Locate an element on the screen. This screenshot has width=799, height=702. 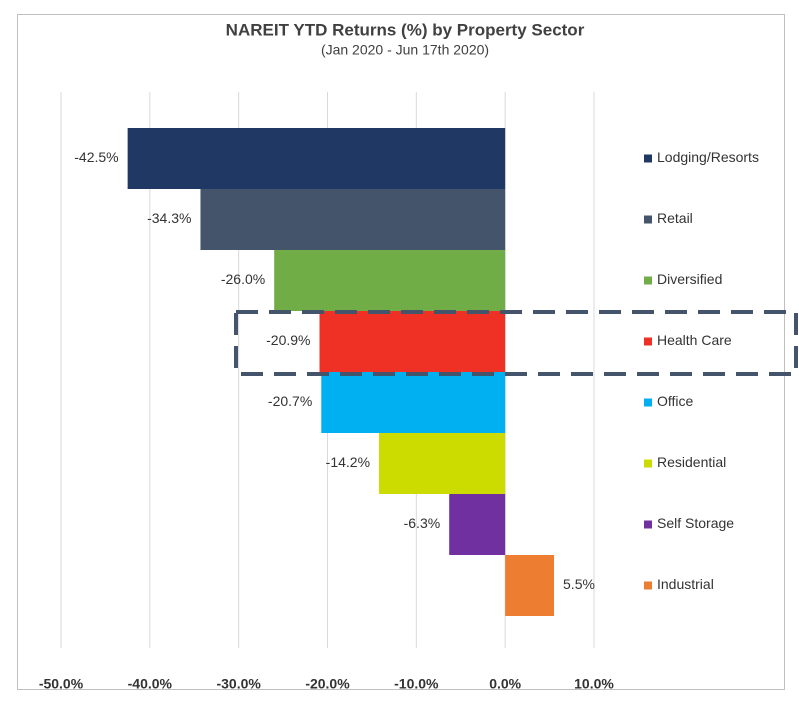
category-label: Office is located at coordinates (675, 401).